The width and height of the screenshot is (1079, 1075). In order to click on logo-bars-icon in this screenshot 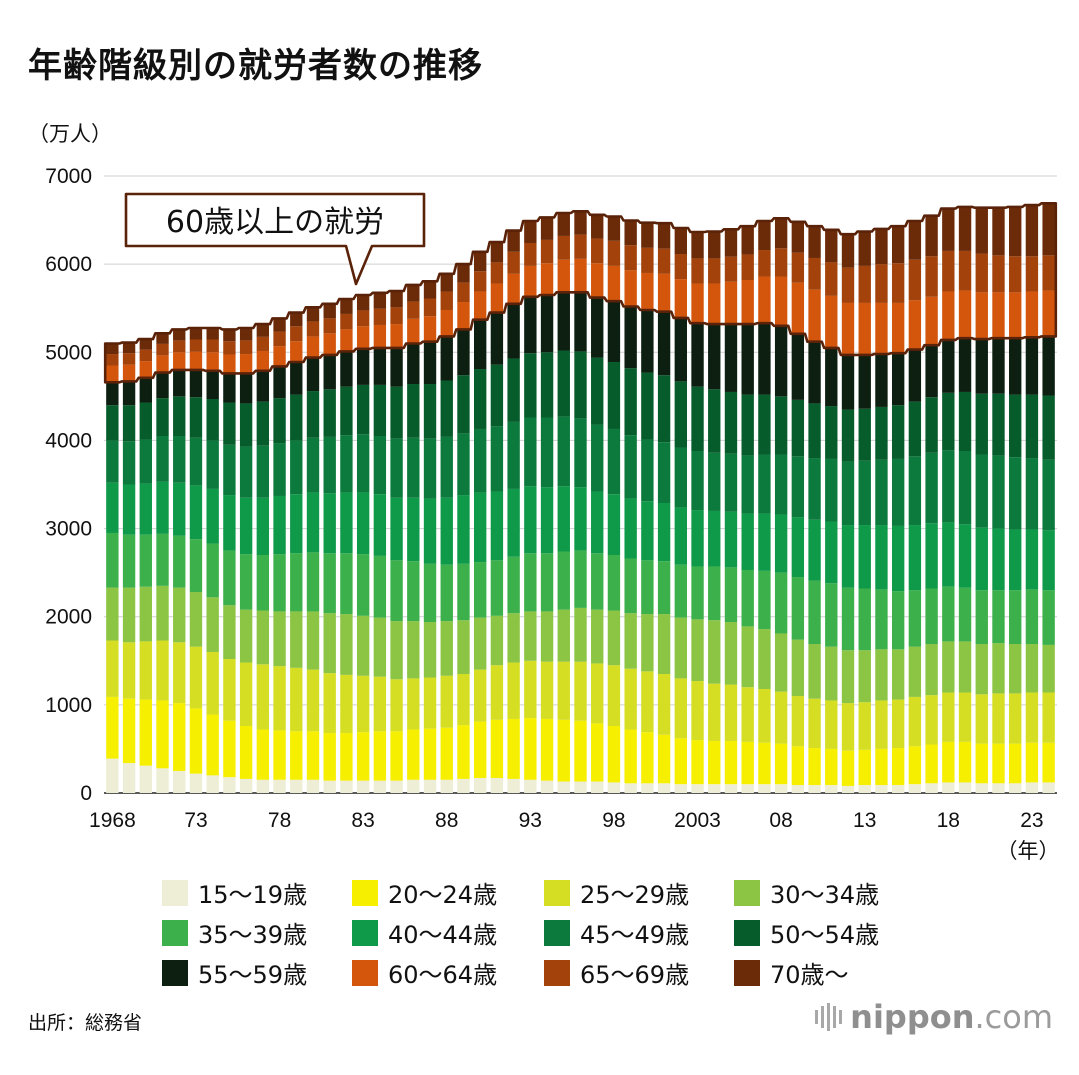, I will do `click(829, 1017)`.